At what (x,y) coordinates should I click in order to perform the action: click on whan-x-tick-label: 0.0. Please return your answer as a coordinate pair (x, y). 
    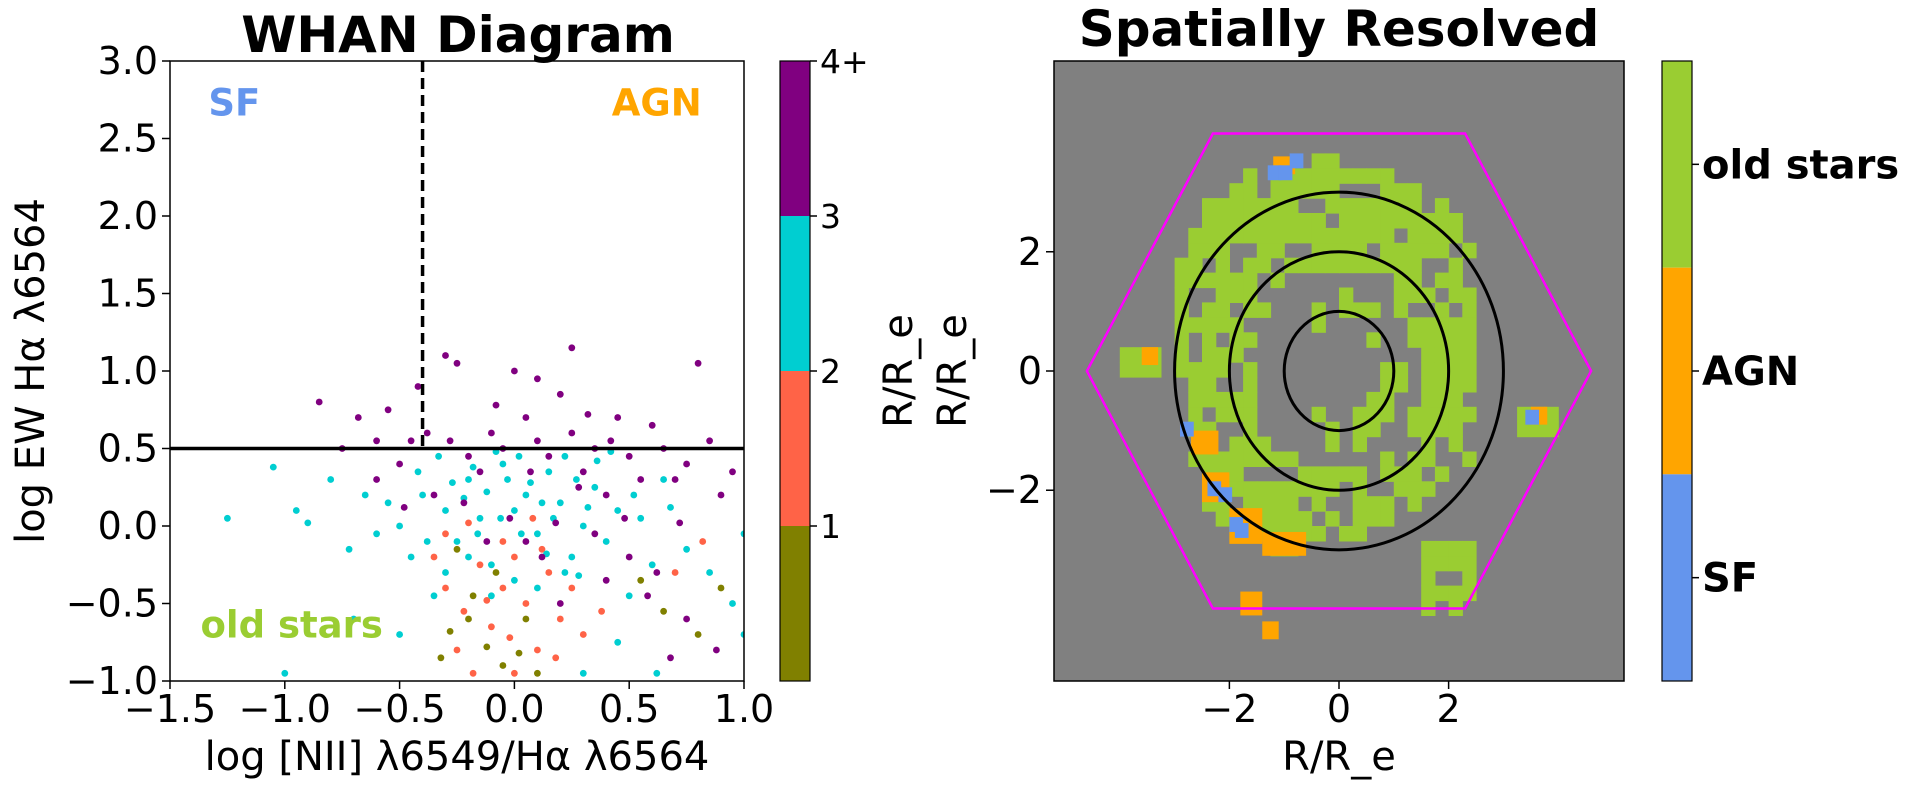
    Looking at the image, I should click on (514, 709).